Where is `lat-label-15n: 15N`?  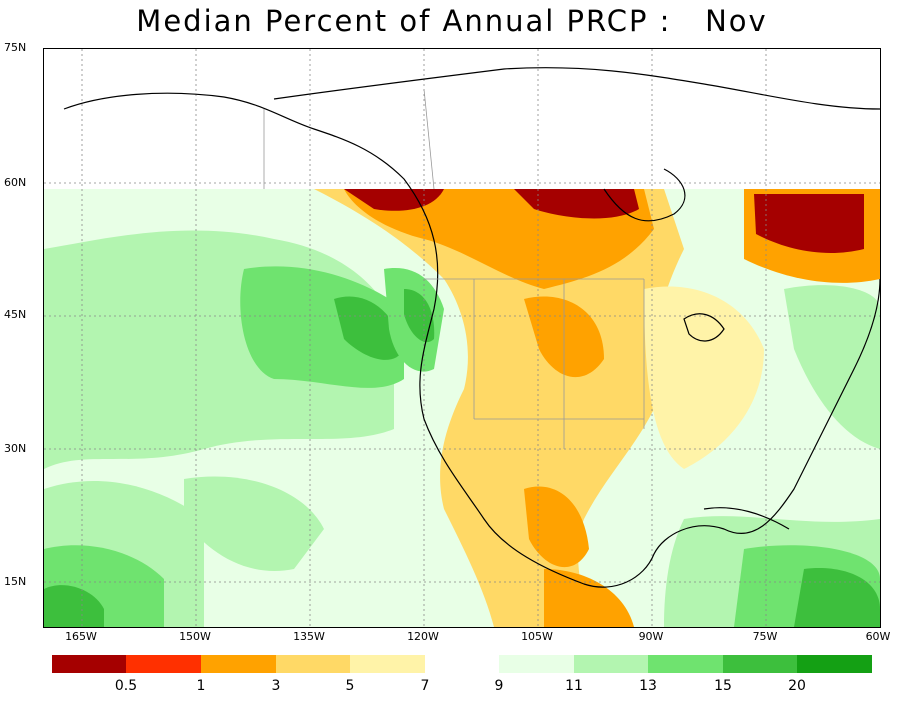 lat-label-15n: 15N is located at coordinates (15, 581).